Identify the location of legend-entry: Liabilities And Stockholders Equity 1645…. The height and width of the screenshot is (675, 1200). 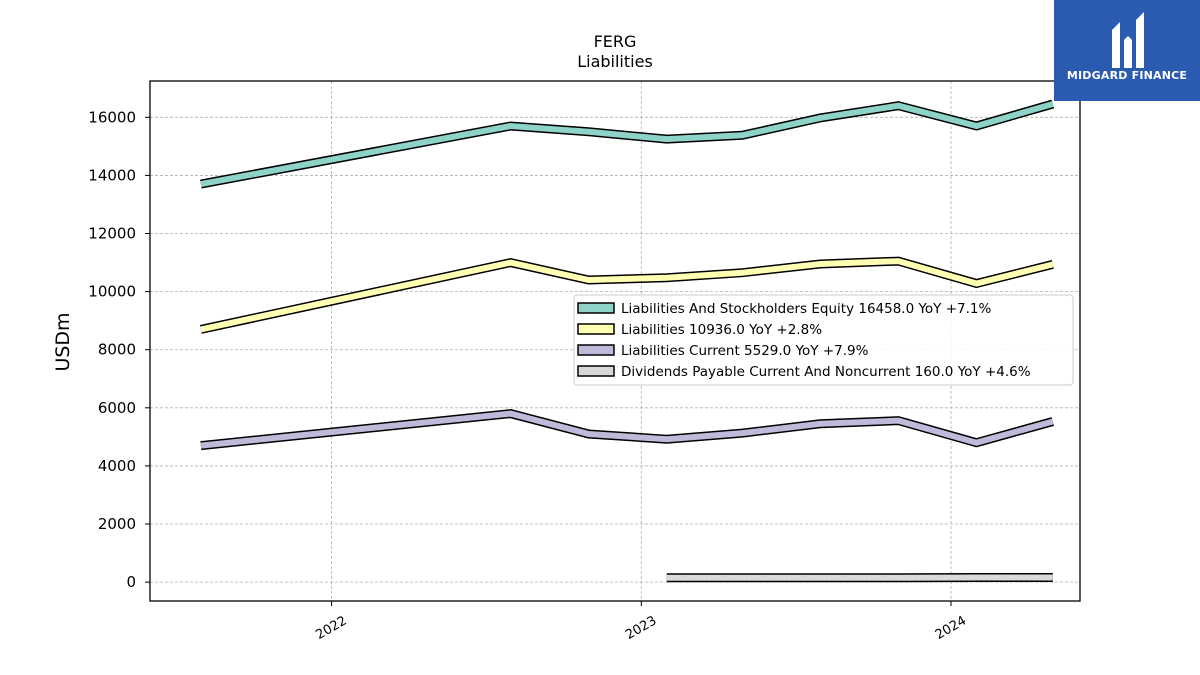
(806, 309).